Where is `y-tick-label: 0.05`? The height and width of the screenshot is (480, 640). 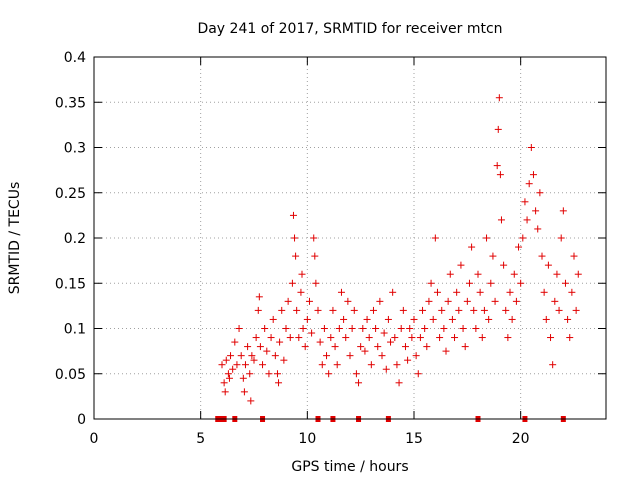 y-tick-label: 0.05 is located at coordinates (70, 375).